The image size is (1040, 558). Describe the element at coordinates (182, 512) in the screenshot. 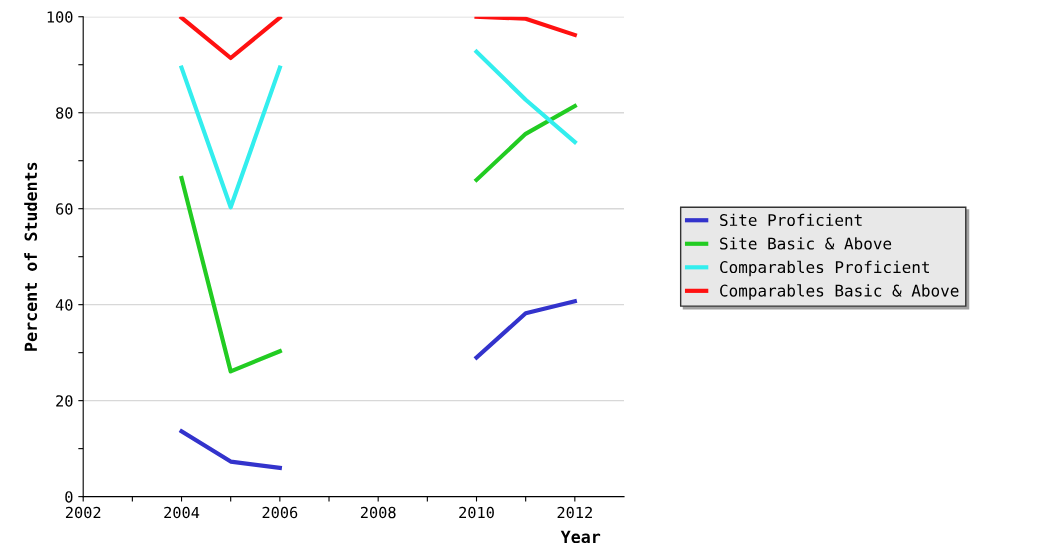

I see `x-tick-label: 2004` at that location.